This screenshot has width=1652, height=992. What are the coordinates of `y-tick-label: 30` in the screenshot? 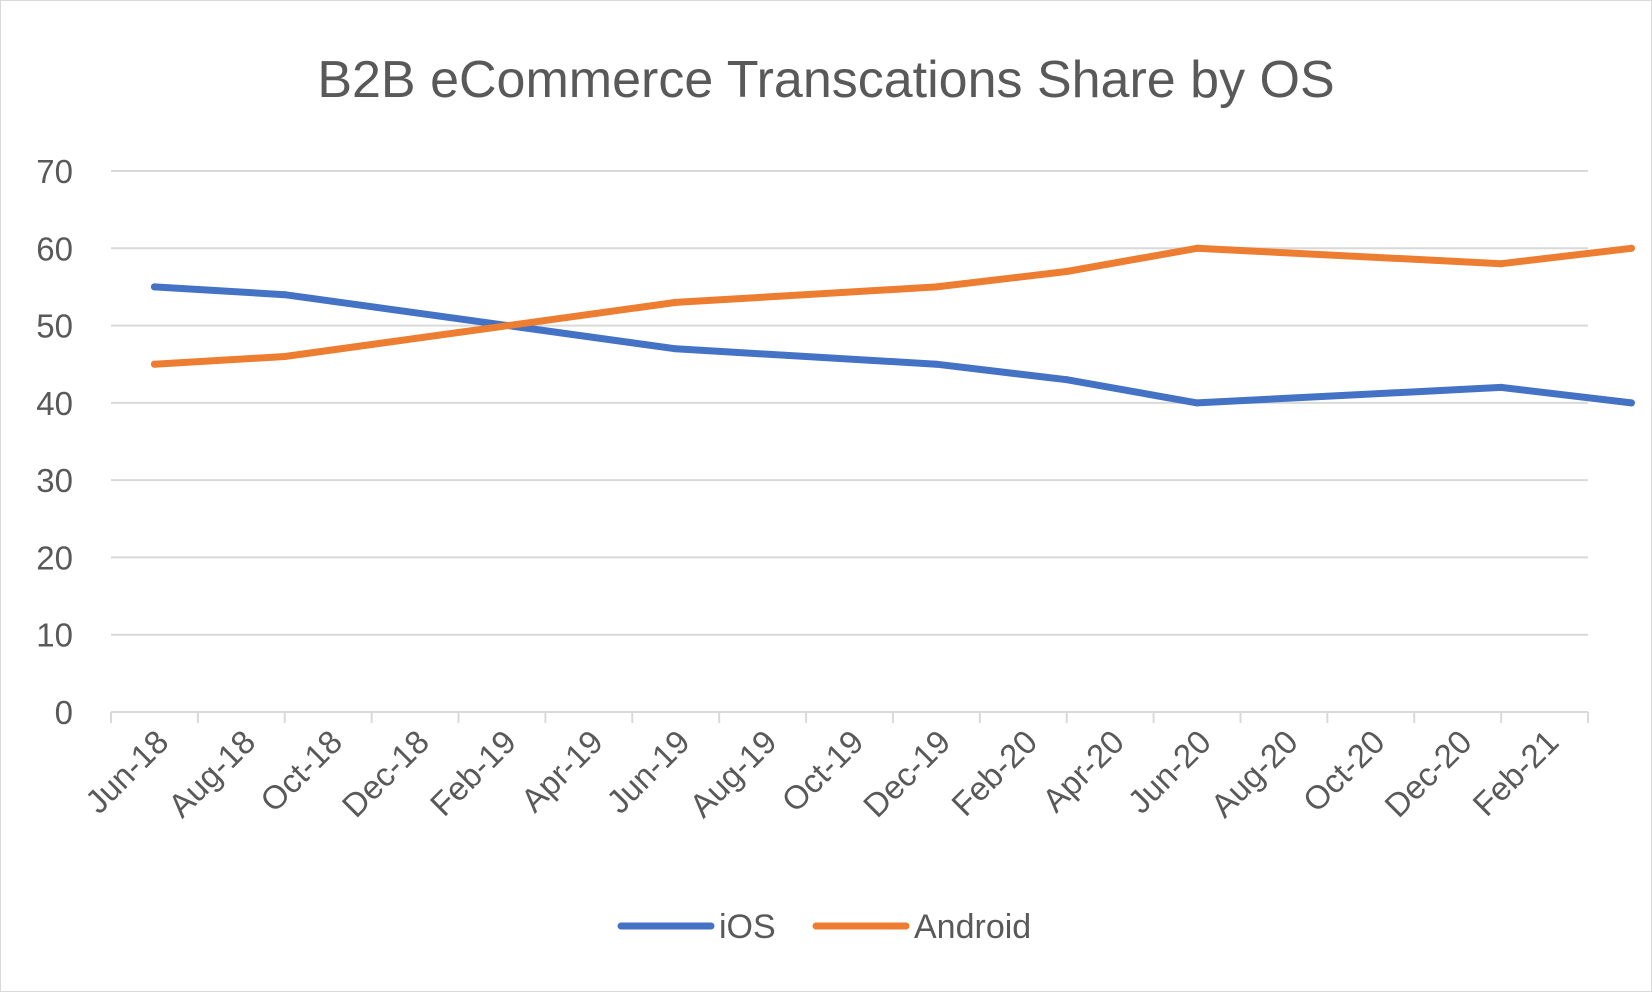 It's located at (54, 480).